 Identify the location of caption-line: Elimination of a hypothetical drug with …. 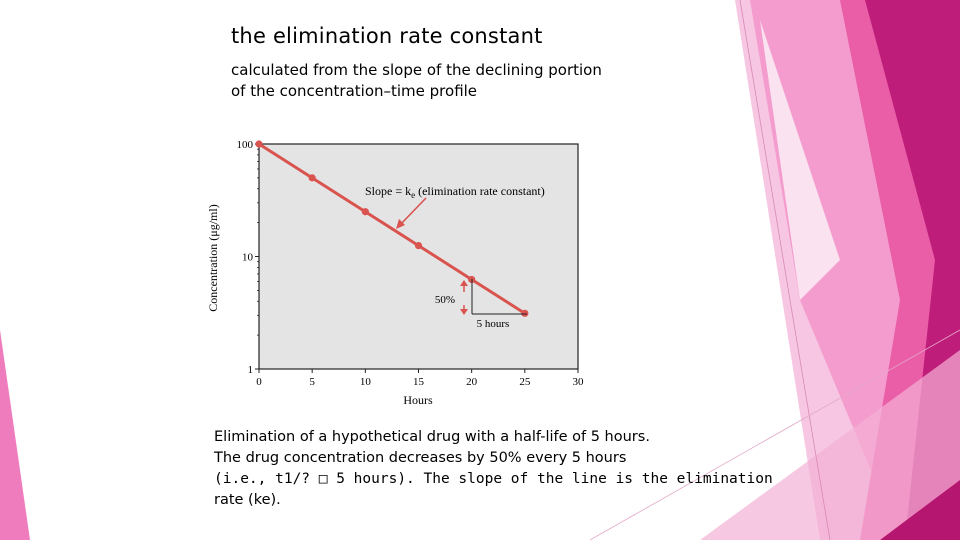
(432, 437).